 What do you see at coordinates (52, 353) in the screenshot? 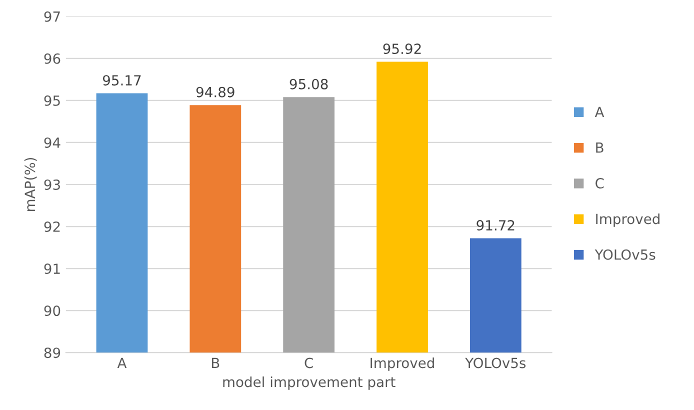
I see `y-tick-label: 89` at bounding box center [52, 353].